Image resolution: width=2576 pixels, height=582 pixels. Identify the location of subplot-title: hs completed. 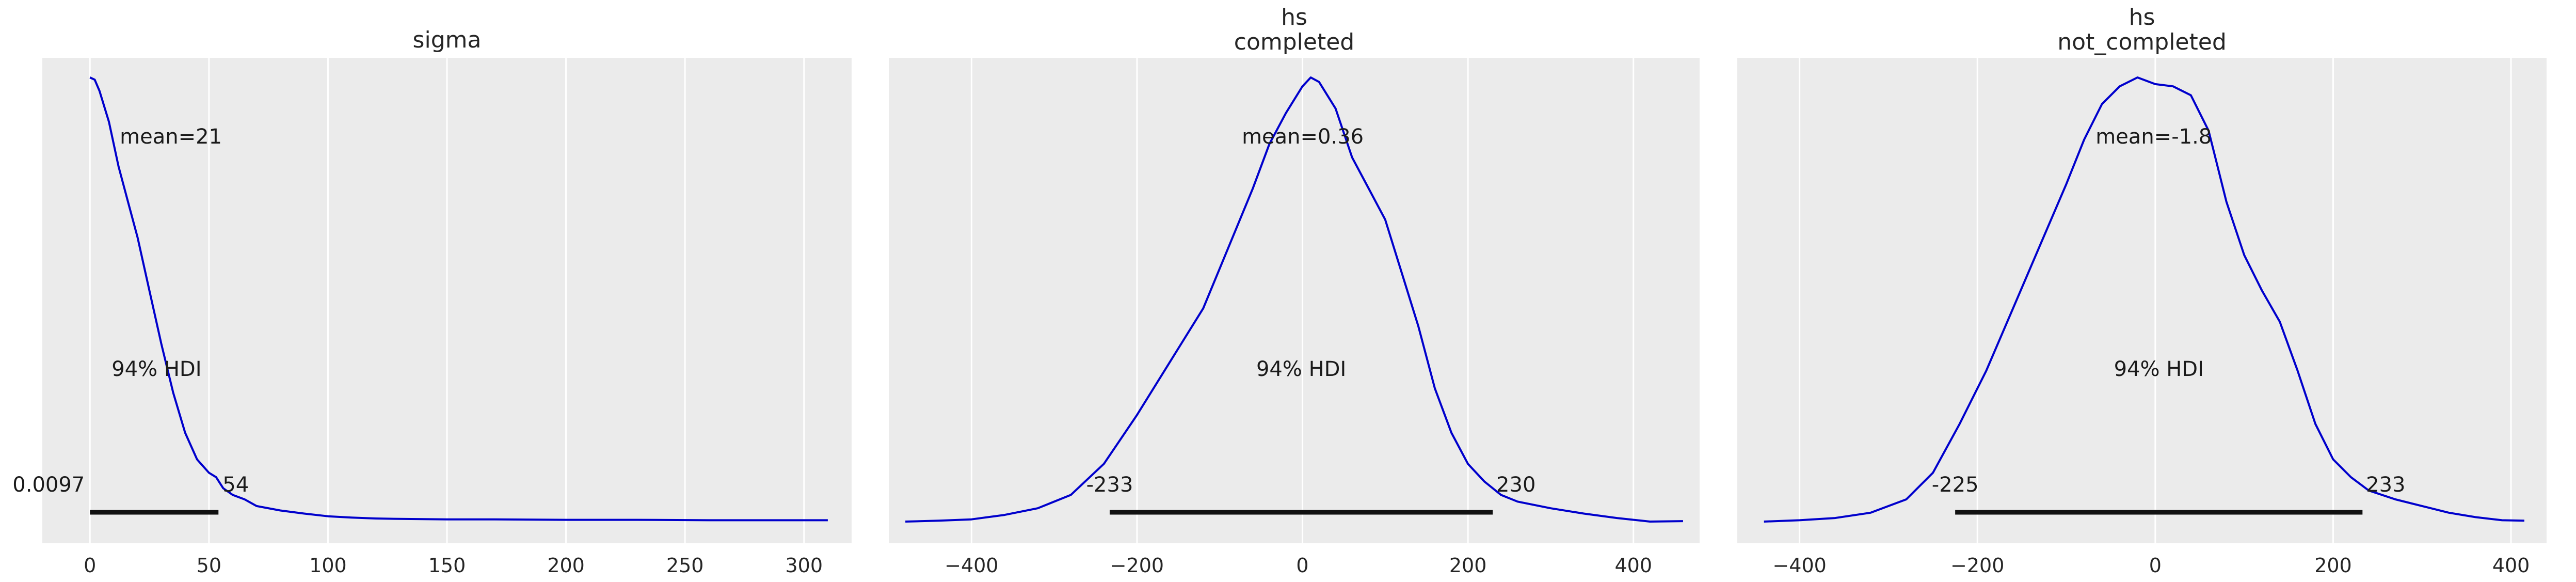
(1294, 30).